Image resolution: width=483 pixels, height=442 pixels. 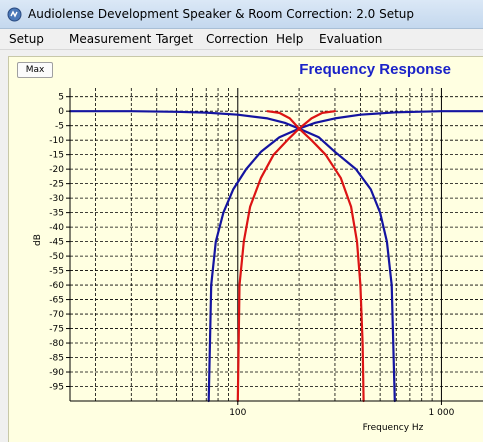 I want to click on chart-title: Frequency Response, so click(x=375, y=69).